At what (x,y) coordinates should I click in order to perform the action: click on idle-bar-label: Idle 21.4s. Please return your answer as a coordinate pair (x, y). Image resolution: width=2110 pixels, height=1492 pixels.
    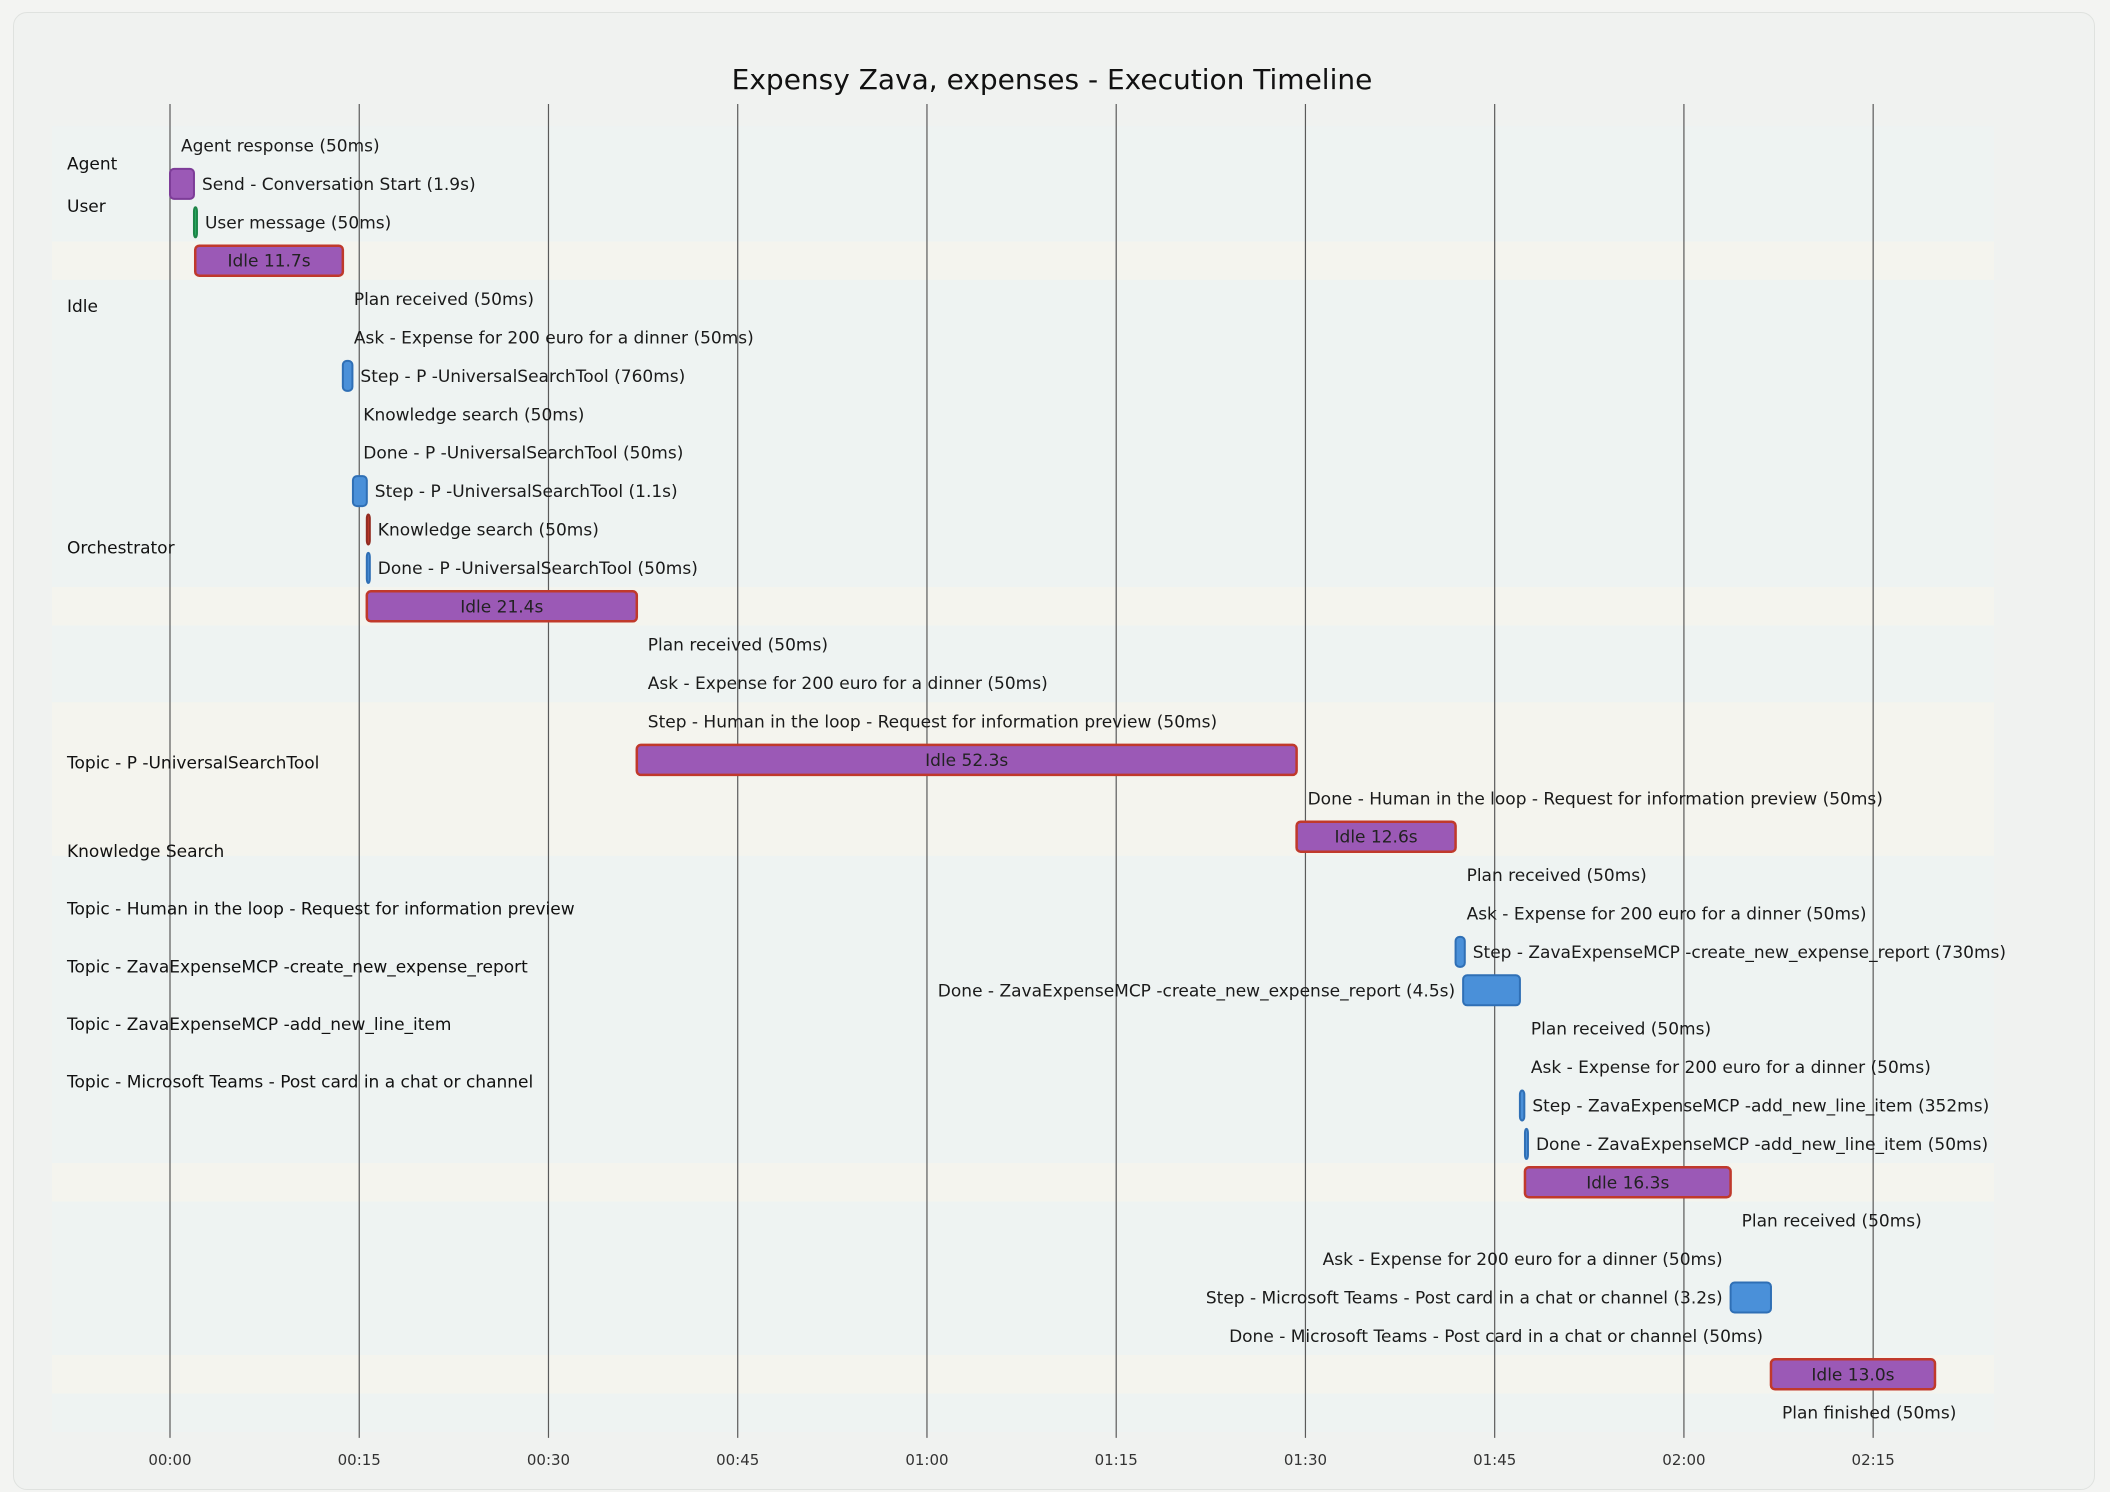
    Looking at the image, I should click on (501, 607).